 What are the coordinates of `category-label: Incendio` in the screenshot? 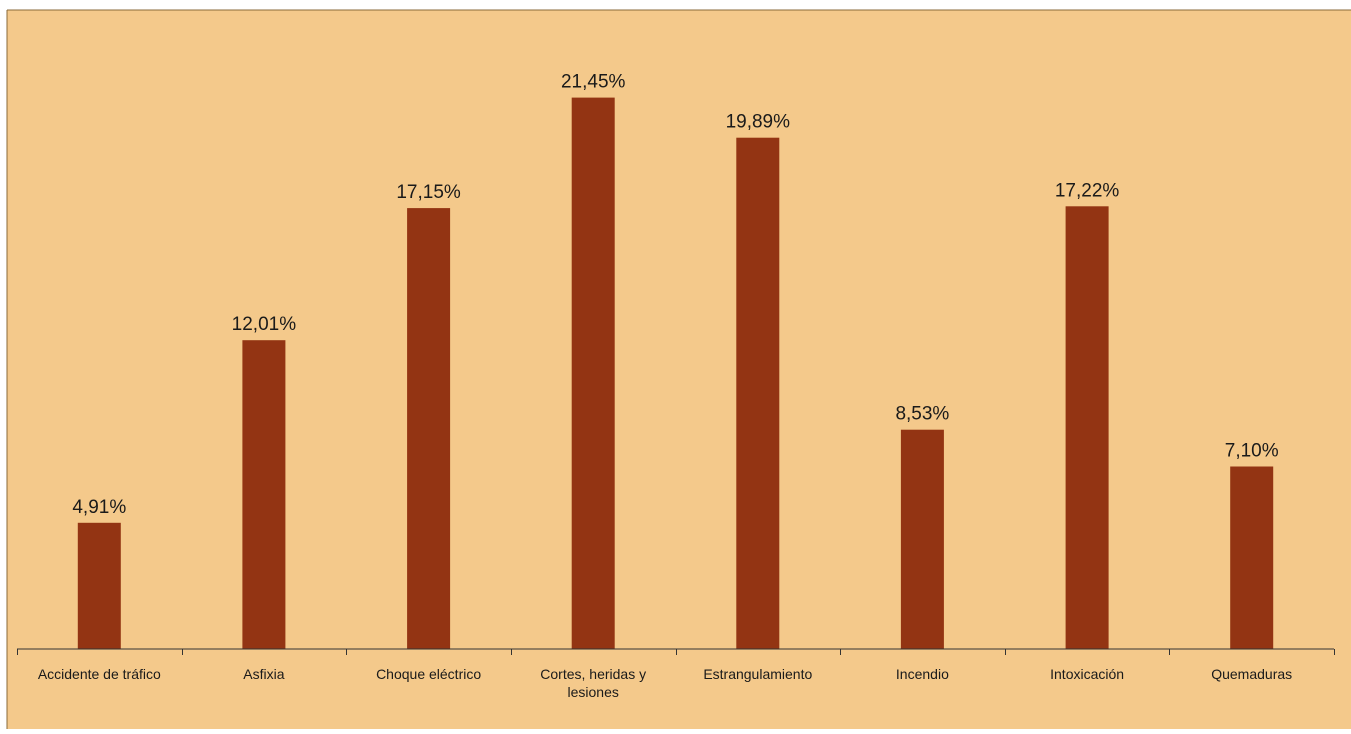 It's located at (922, 674).